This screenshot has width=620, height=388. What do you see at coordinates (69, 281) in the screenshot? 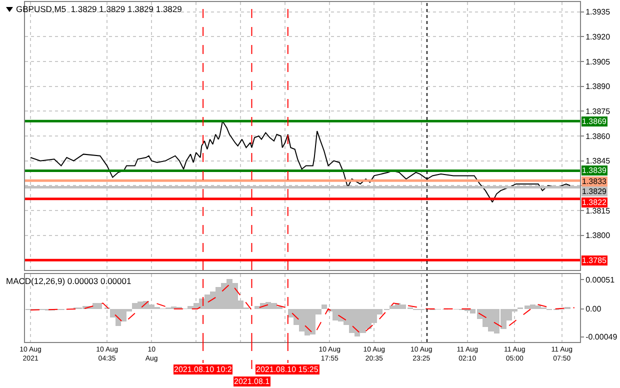
I see `chart-title: MACD(12,26,9) 0.00003 0.00001` at bounding box center [69, 281].